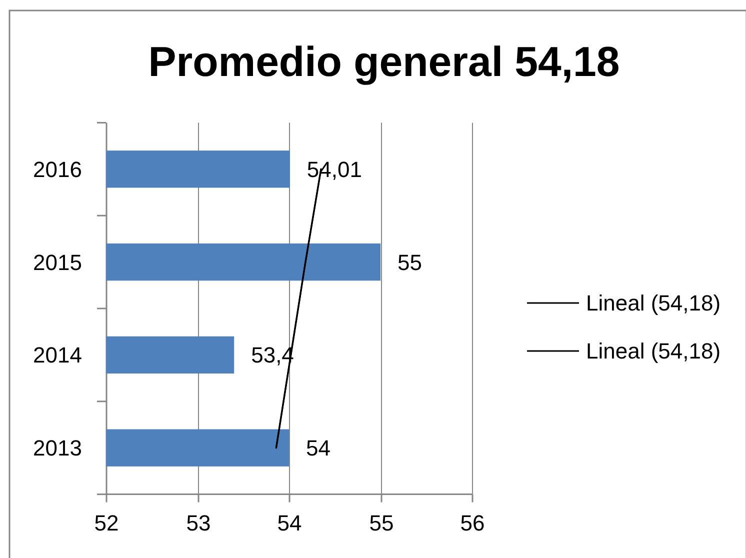  What do you see at coordinates (472, 523) in the screenshot?
I see `x-tick-label: 56` at bounding box center [472, 523].